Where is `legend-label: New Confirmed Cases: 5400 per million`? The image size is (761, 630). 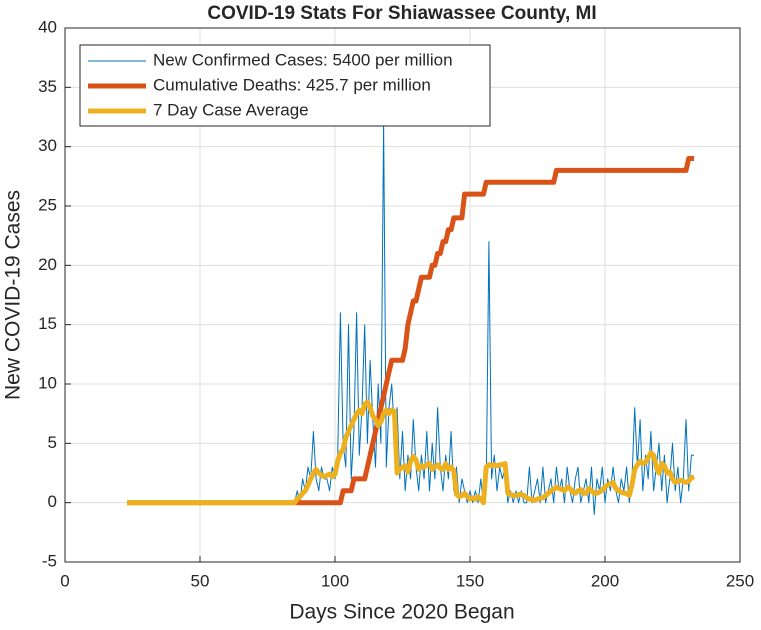 legend-label: New Confirmed Cases: 5400 per million is located at coordinates (303, 59).